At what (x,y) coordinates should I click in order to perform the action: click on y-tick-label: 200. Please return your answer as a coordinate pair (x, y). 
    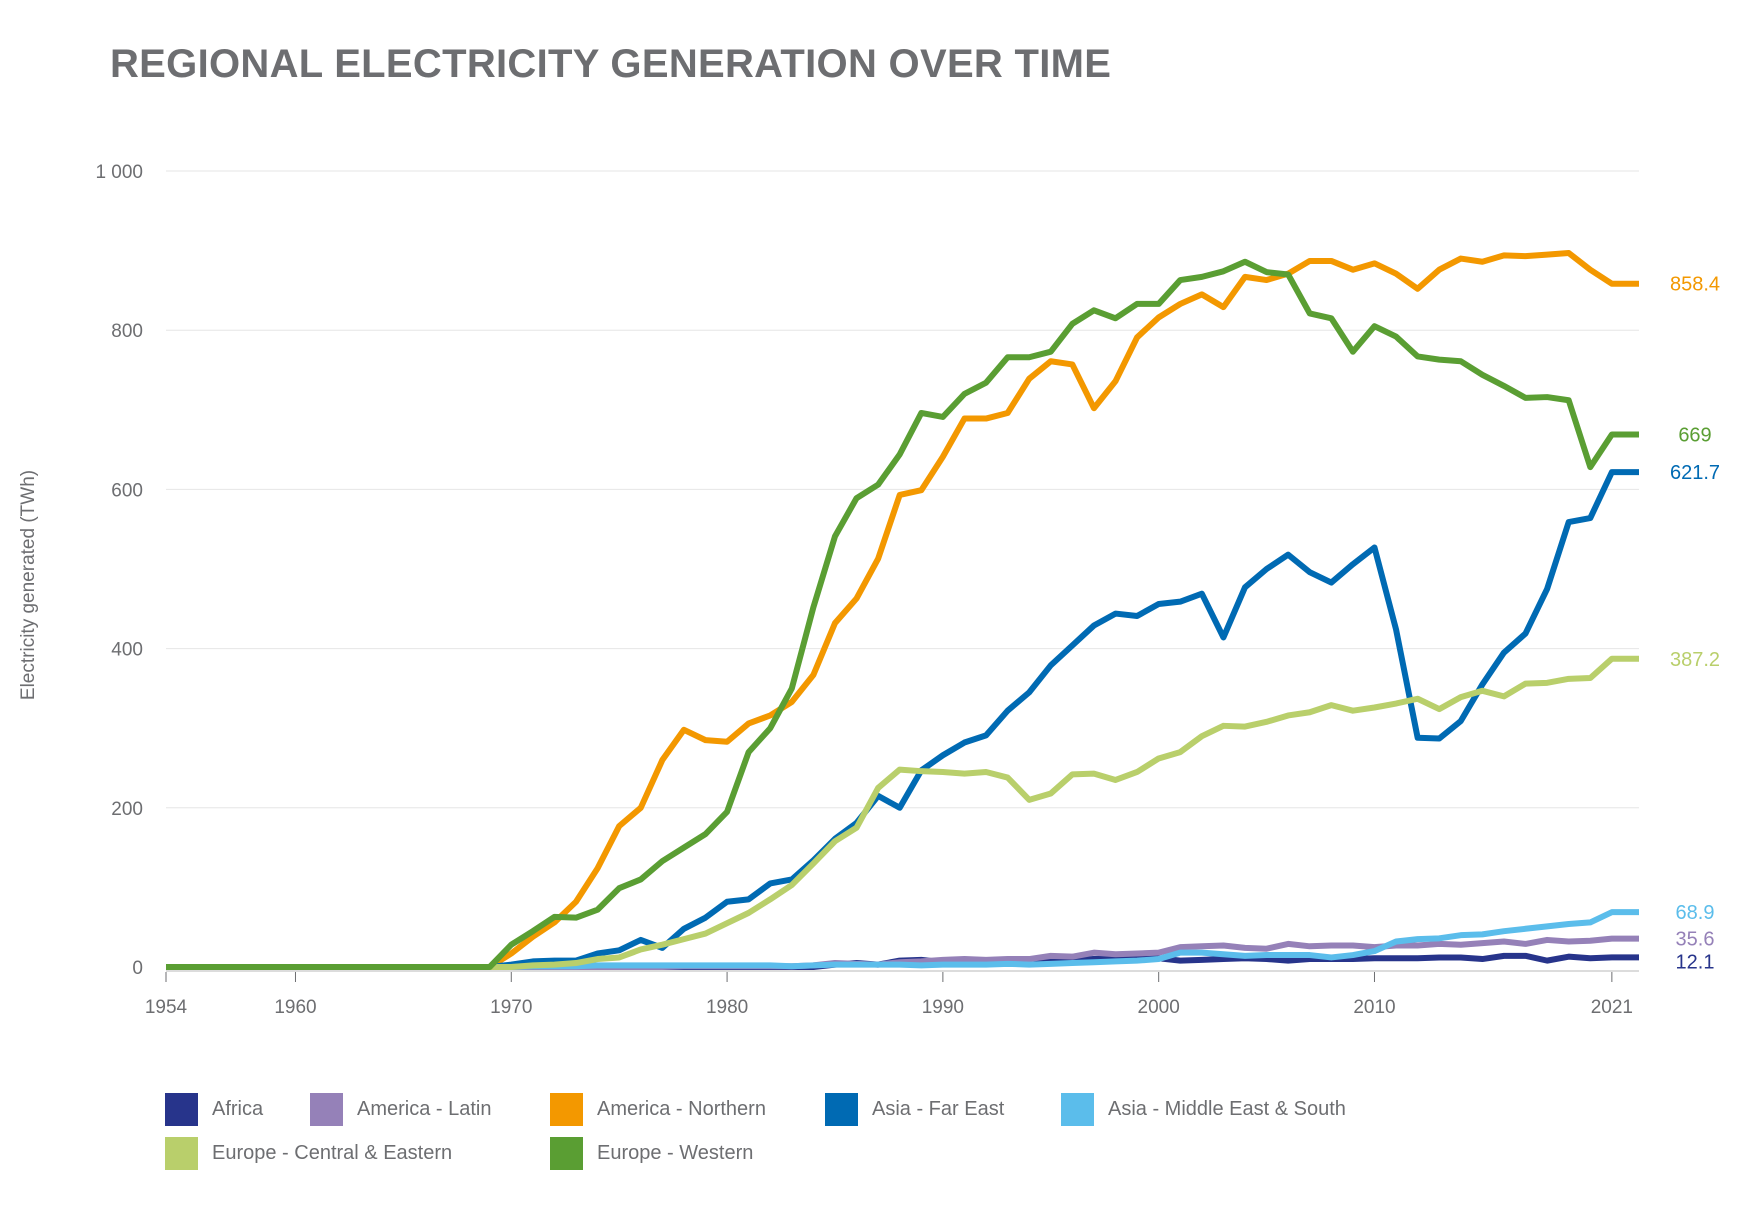
    Looking at the image, I should click on (127, 809).